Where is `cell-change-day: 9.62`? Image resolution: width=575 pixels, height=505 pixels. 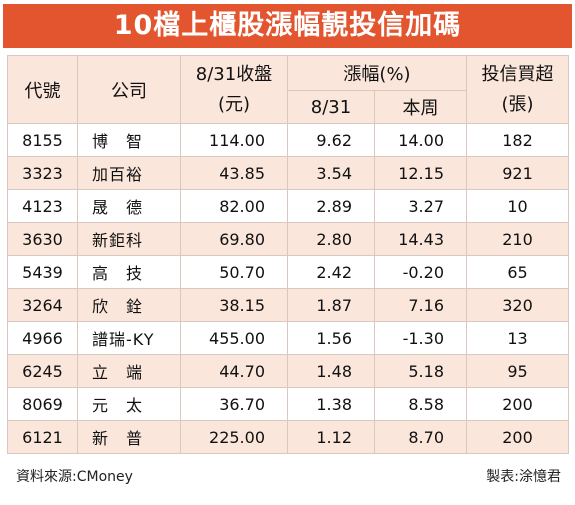 cell-change-day: 9.62 is located at coordinates (331, 140).